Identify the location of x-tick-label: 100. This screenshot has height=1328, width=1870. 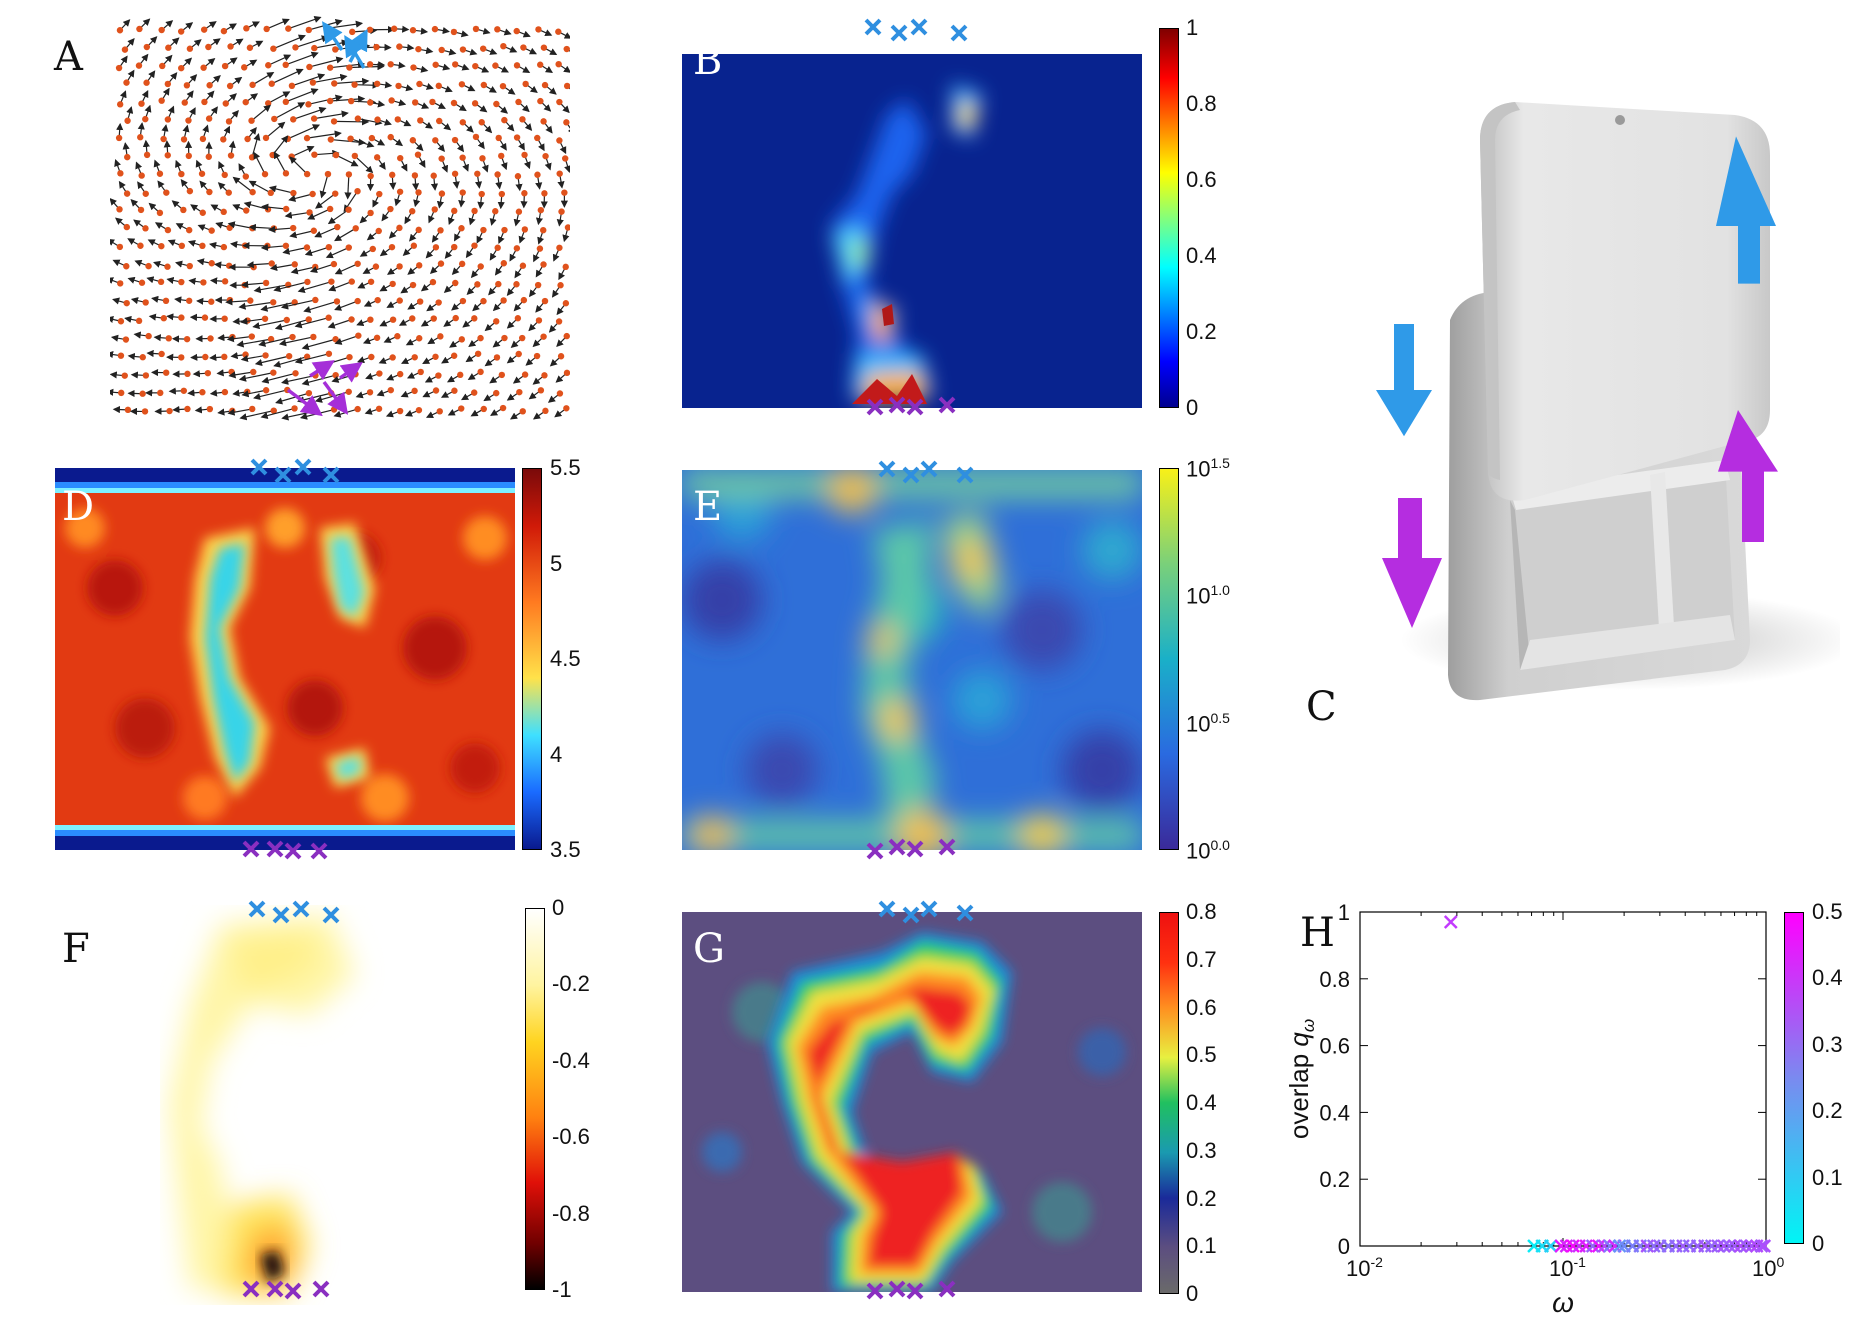
(1768, 1267).